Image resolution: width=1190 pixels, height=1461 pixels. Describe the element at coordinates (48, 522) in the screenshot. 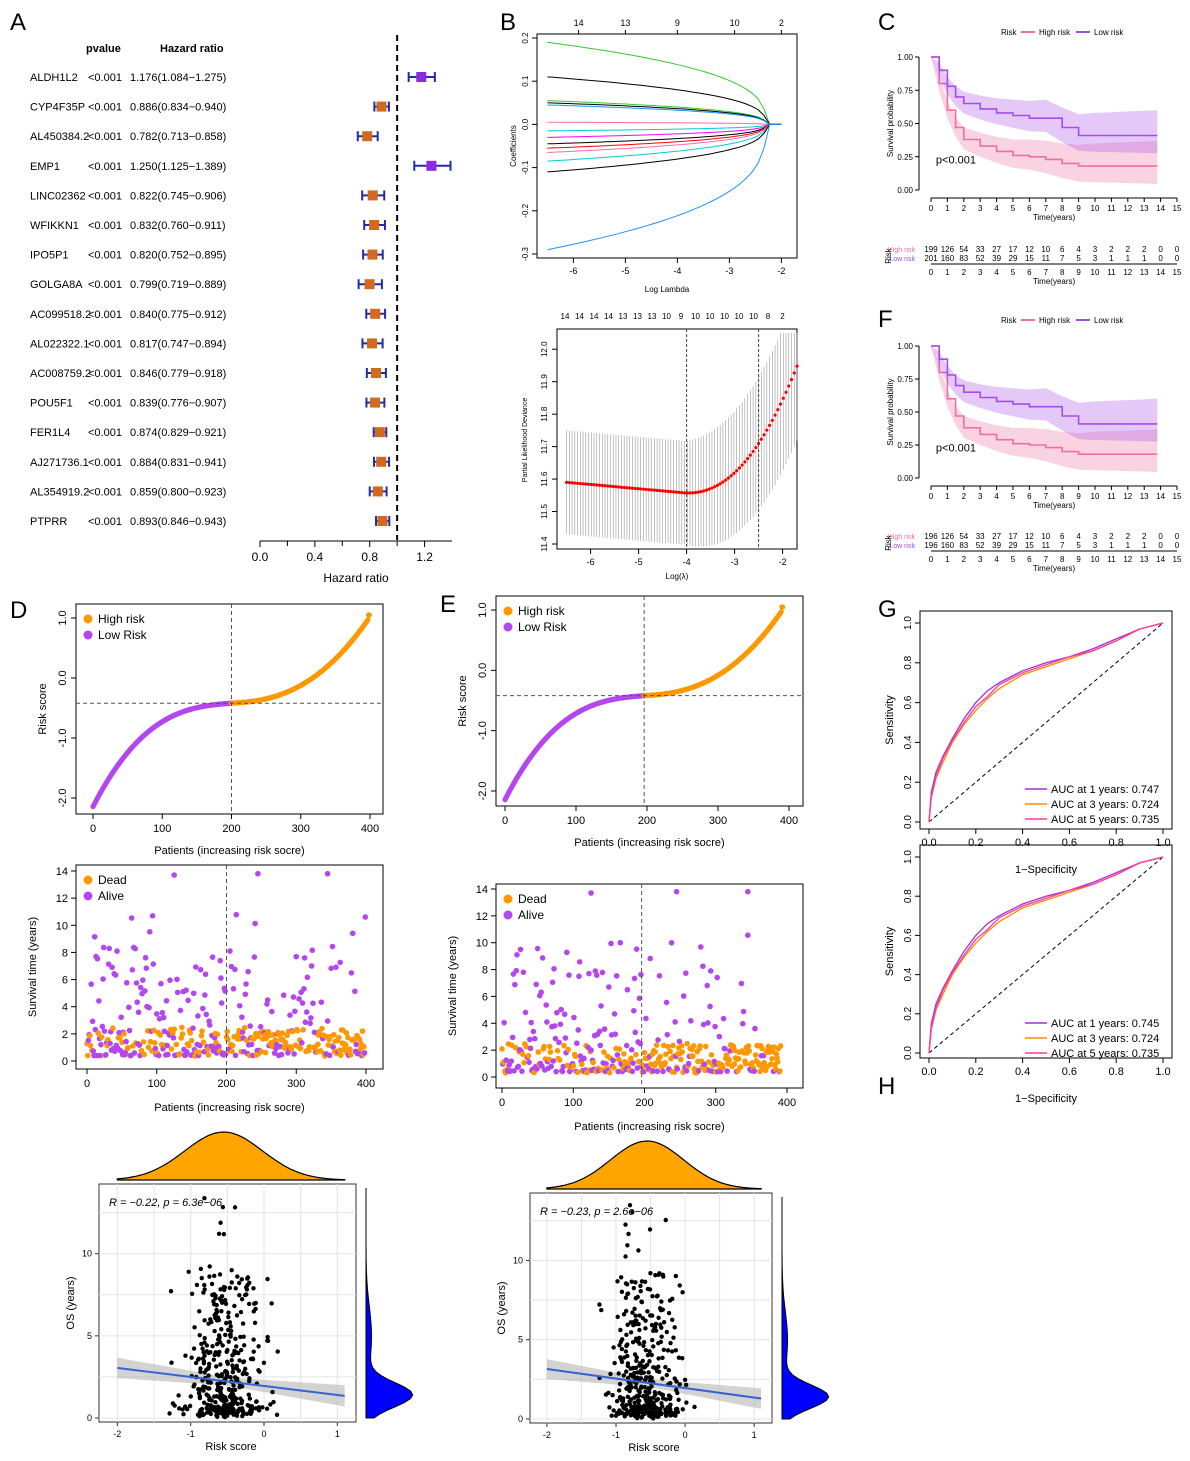

I see `forest-gene-label: PTPRR` at that location.